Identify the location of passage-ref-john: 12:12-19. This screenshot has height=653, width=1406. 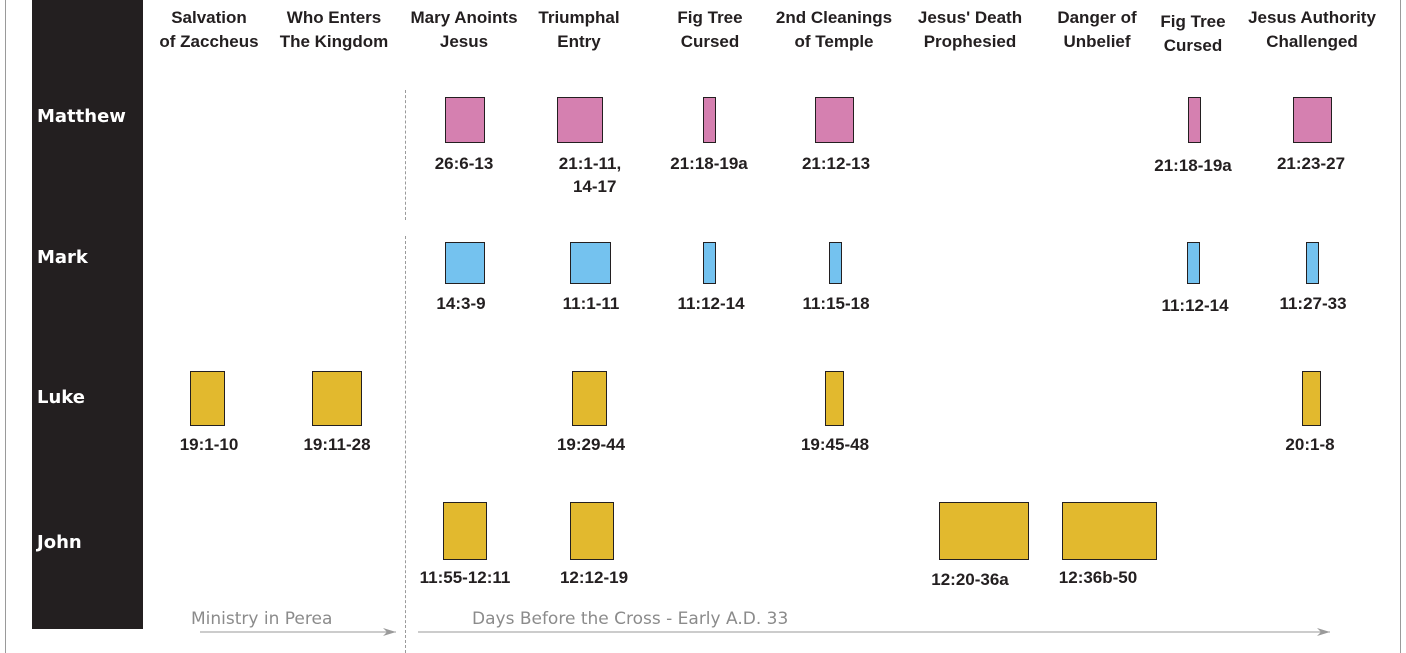
(594, 577).